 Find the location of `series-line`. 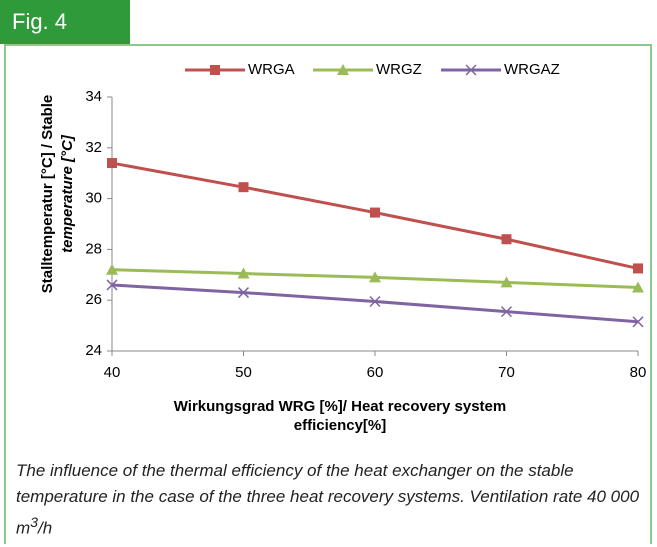

series-line is located at coordinates (375, 303).